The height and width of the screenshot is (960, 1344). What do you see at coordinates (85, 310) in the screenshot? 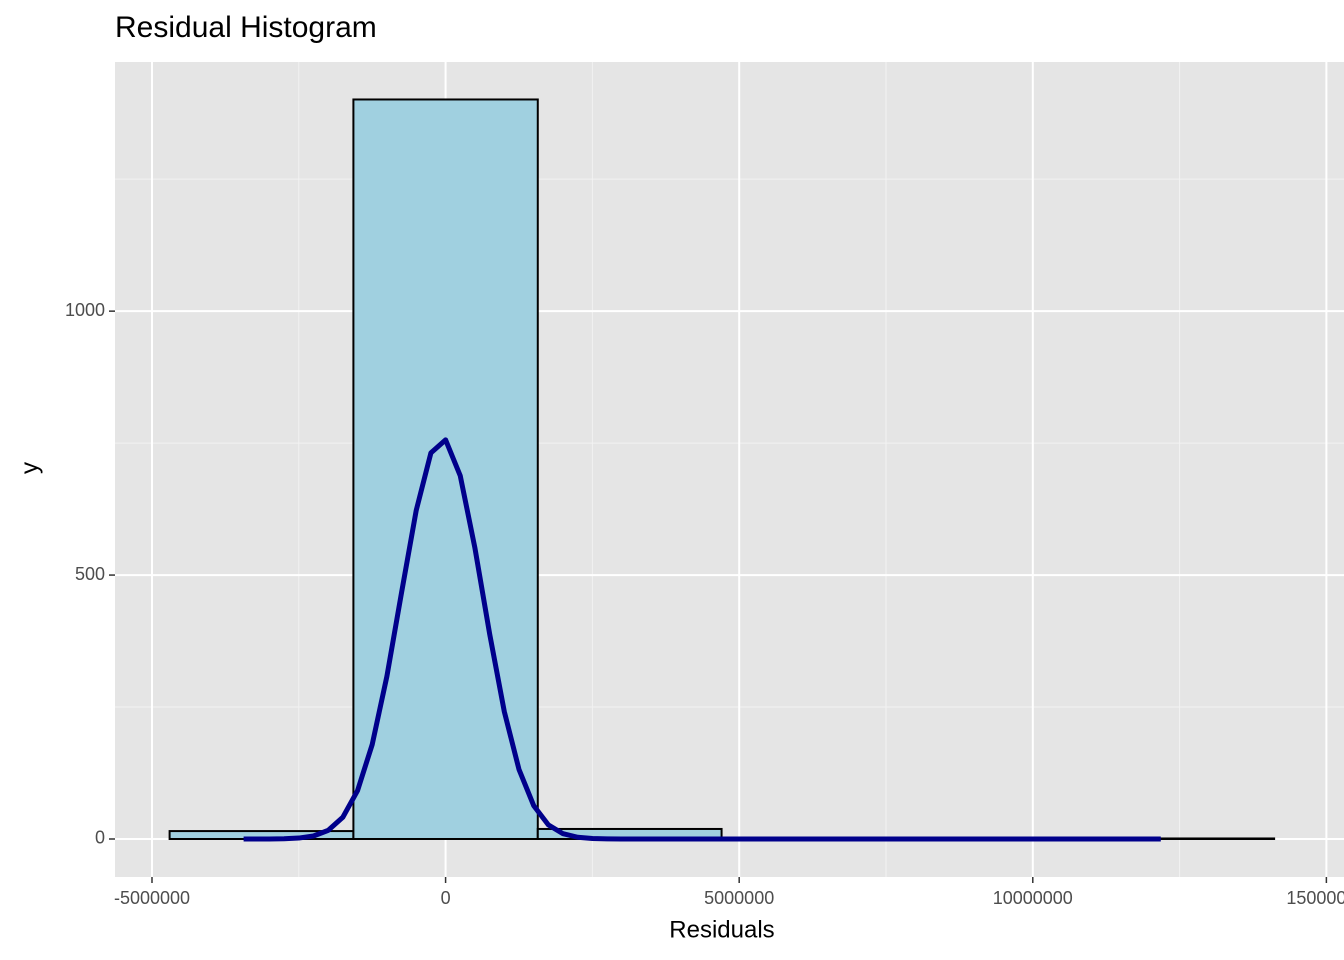
I see `y-tick-label: 1000` at bounding box center [85, 310].